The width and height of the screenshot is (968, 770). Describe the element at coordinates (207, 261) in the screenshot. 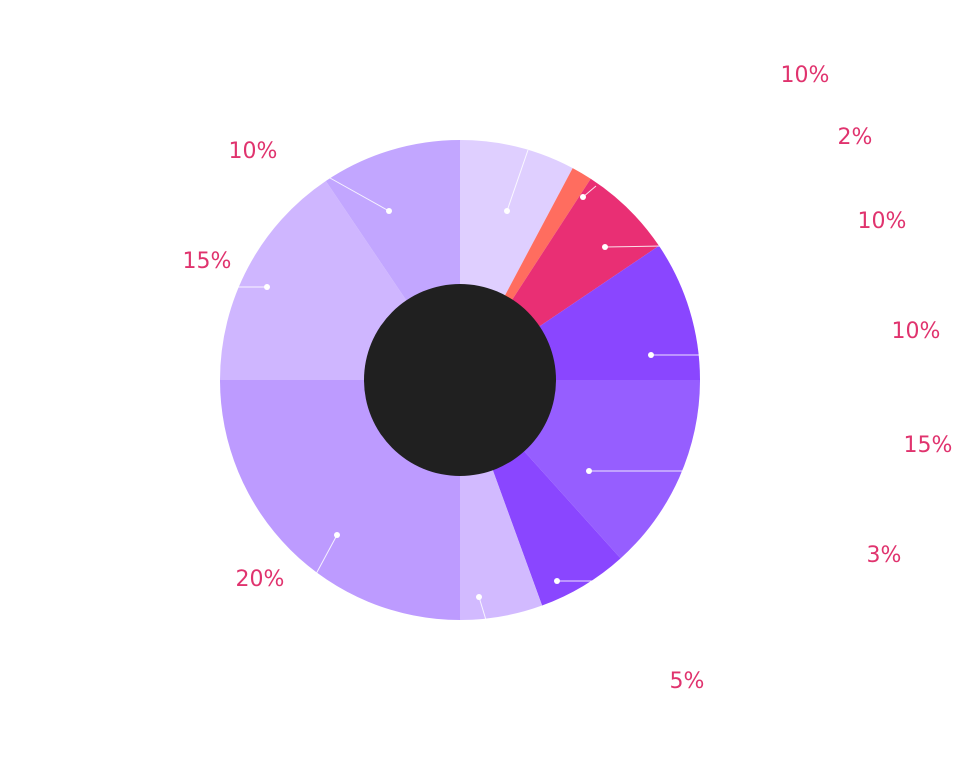

I see `slice-label-9: 15%` at that location.